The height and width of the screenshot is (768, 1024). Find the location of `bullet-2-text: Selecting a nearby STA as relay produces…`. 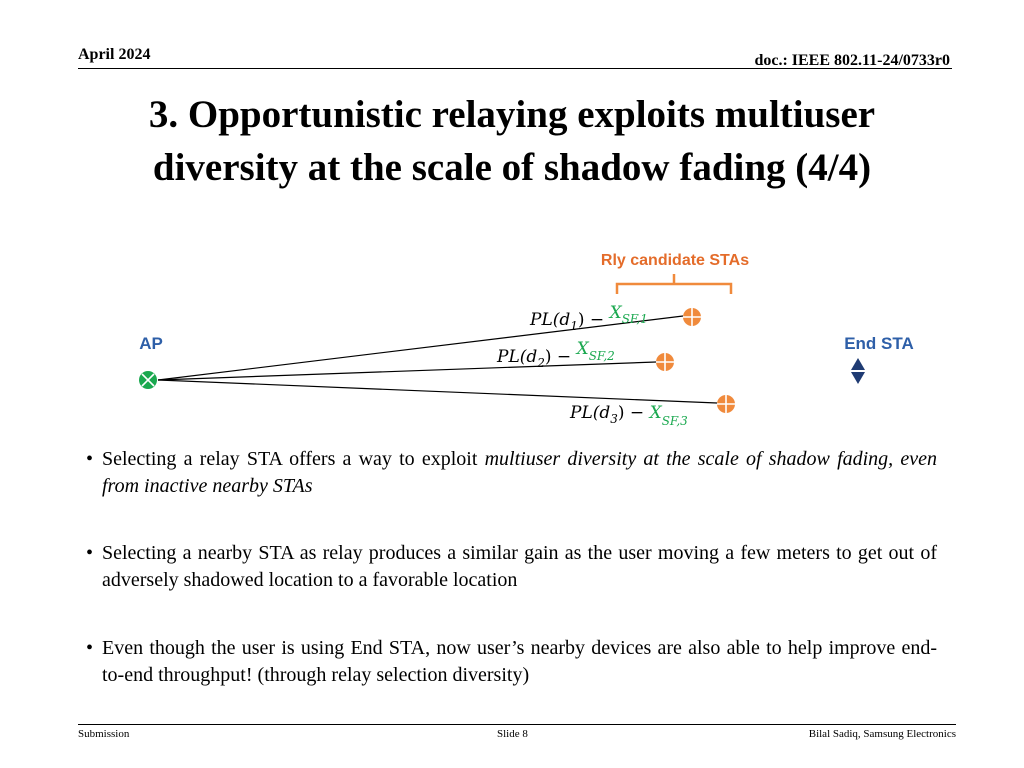

bullet-2-text: Selecting a nearby STA as relay produces… is located at coordinates (519, 566).